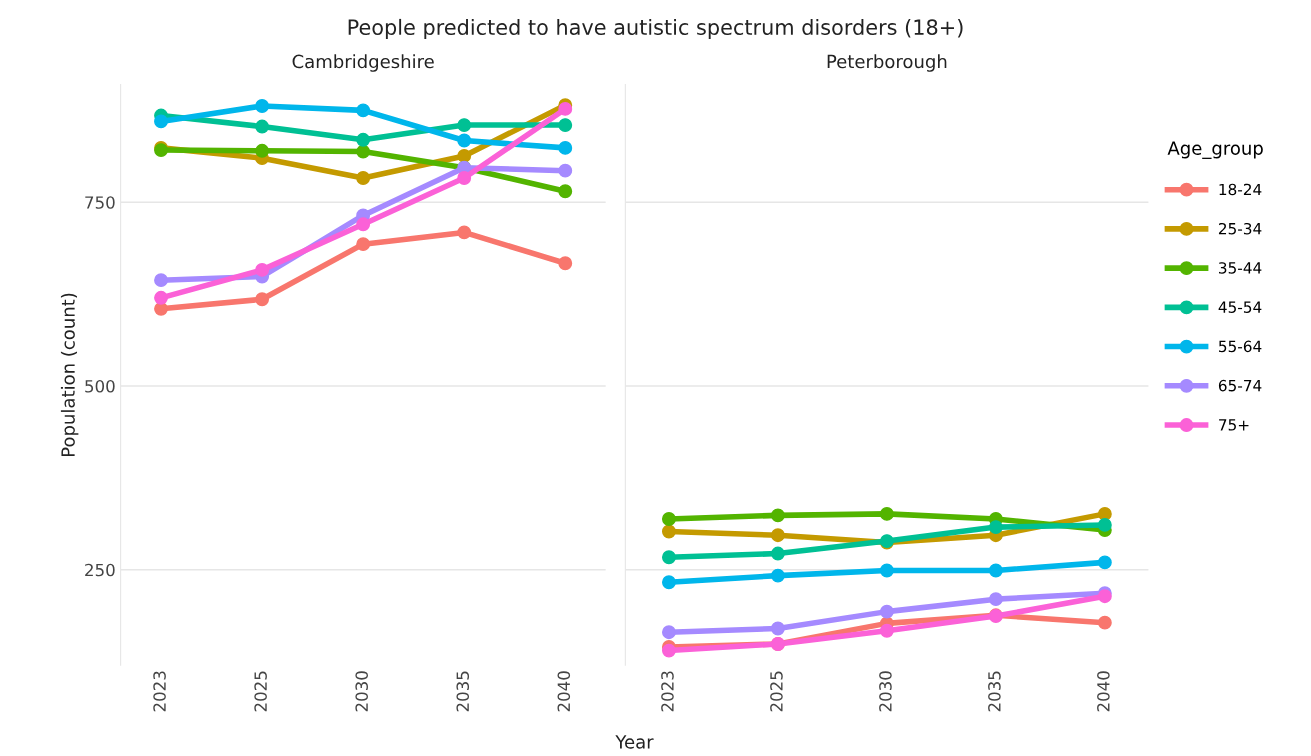 The image size is (1311, 756). What do you see at coordinates (69, 375) in the screenshot?
I see `y-axis-title: Population (count)` at bounding box center [69, 375].